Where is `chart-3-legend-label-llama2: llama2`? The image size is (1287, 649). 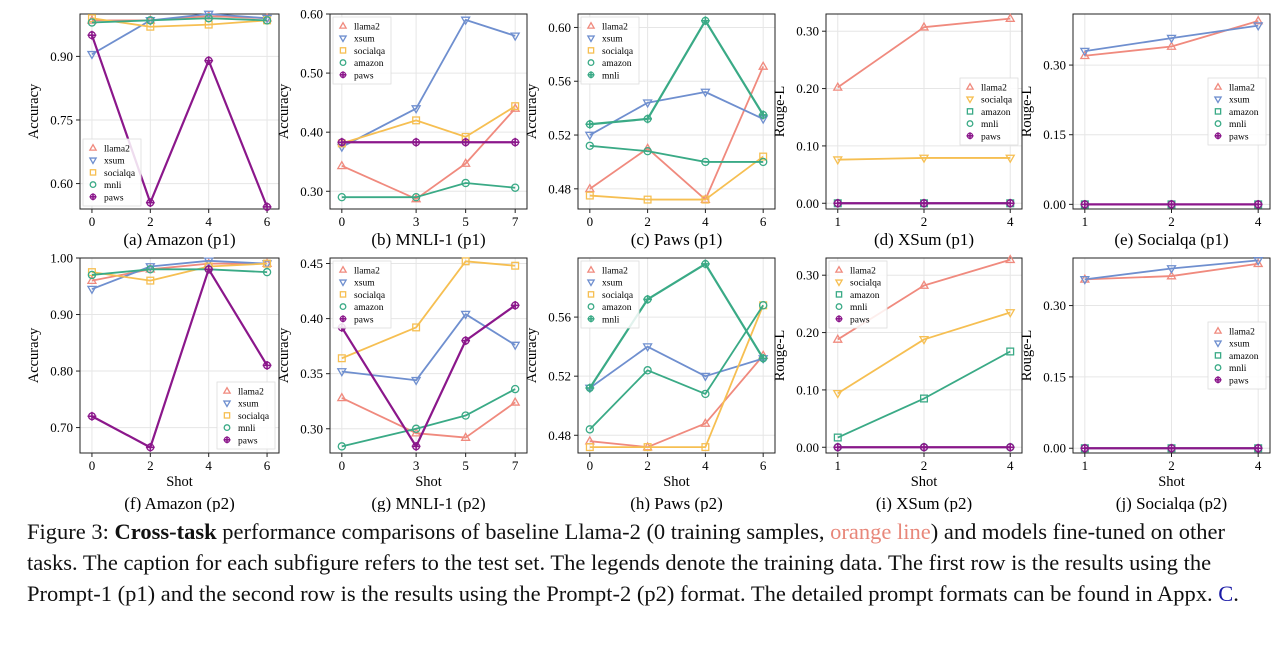
chart-3-legend-label-llama2: llama2 is located at coordinates (615, 28).